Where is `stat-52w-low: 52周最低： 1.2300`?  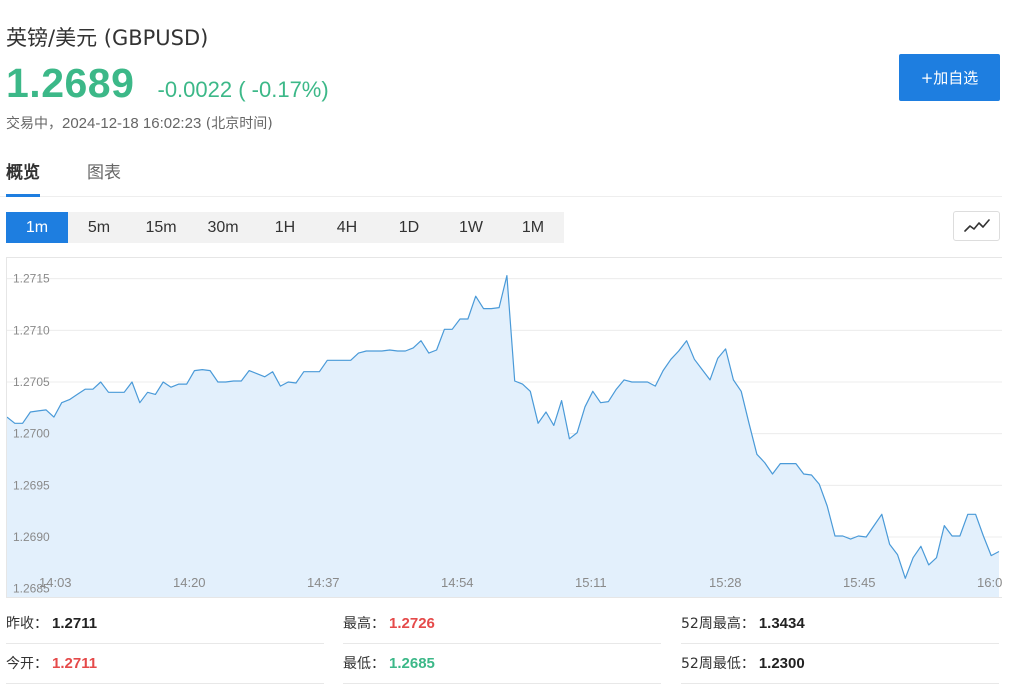 stat-52w-low: 52周最低： 1.2300 is located at coordinates (840, 664).